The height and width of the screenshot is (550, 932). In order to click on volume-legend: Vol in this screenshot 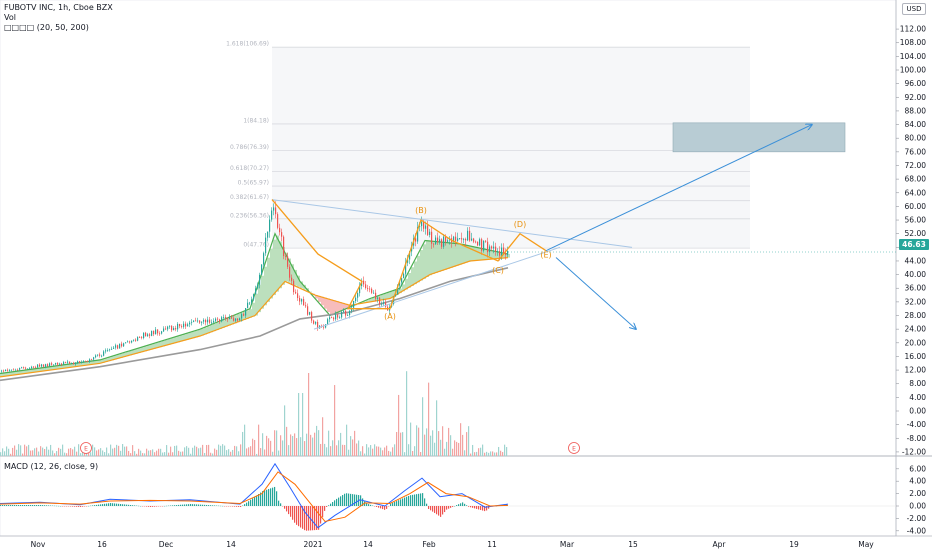, I will do `click(10, 17)`.